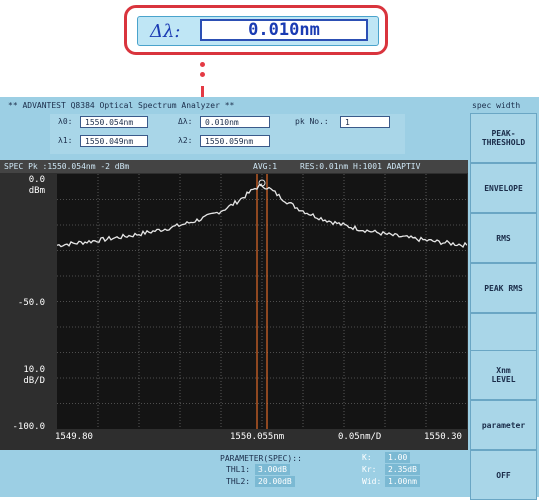 Image resolution: width=539 pixels, height=500 pixels. I want to click on envelope-button: ENVELOPE, so click(503, 188).